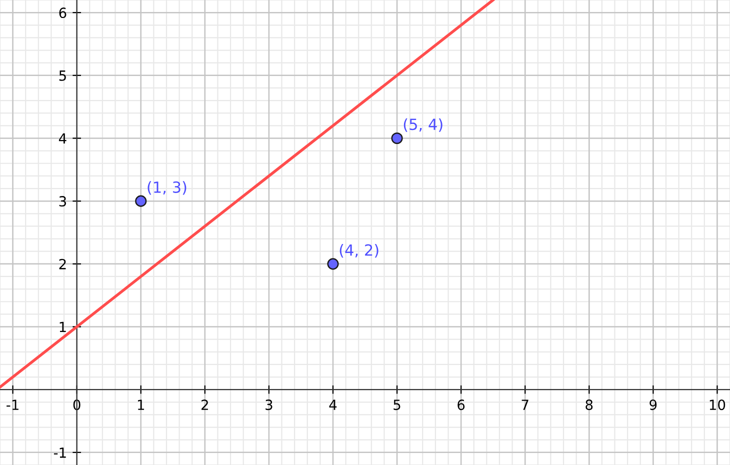 Image resolution: width=730 pixels, height=465 pixels. Describe the element at coordinates (62, 201) in the screenshot. I see `y-tick-label: 3` at that location.